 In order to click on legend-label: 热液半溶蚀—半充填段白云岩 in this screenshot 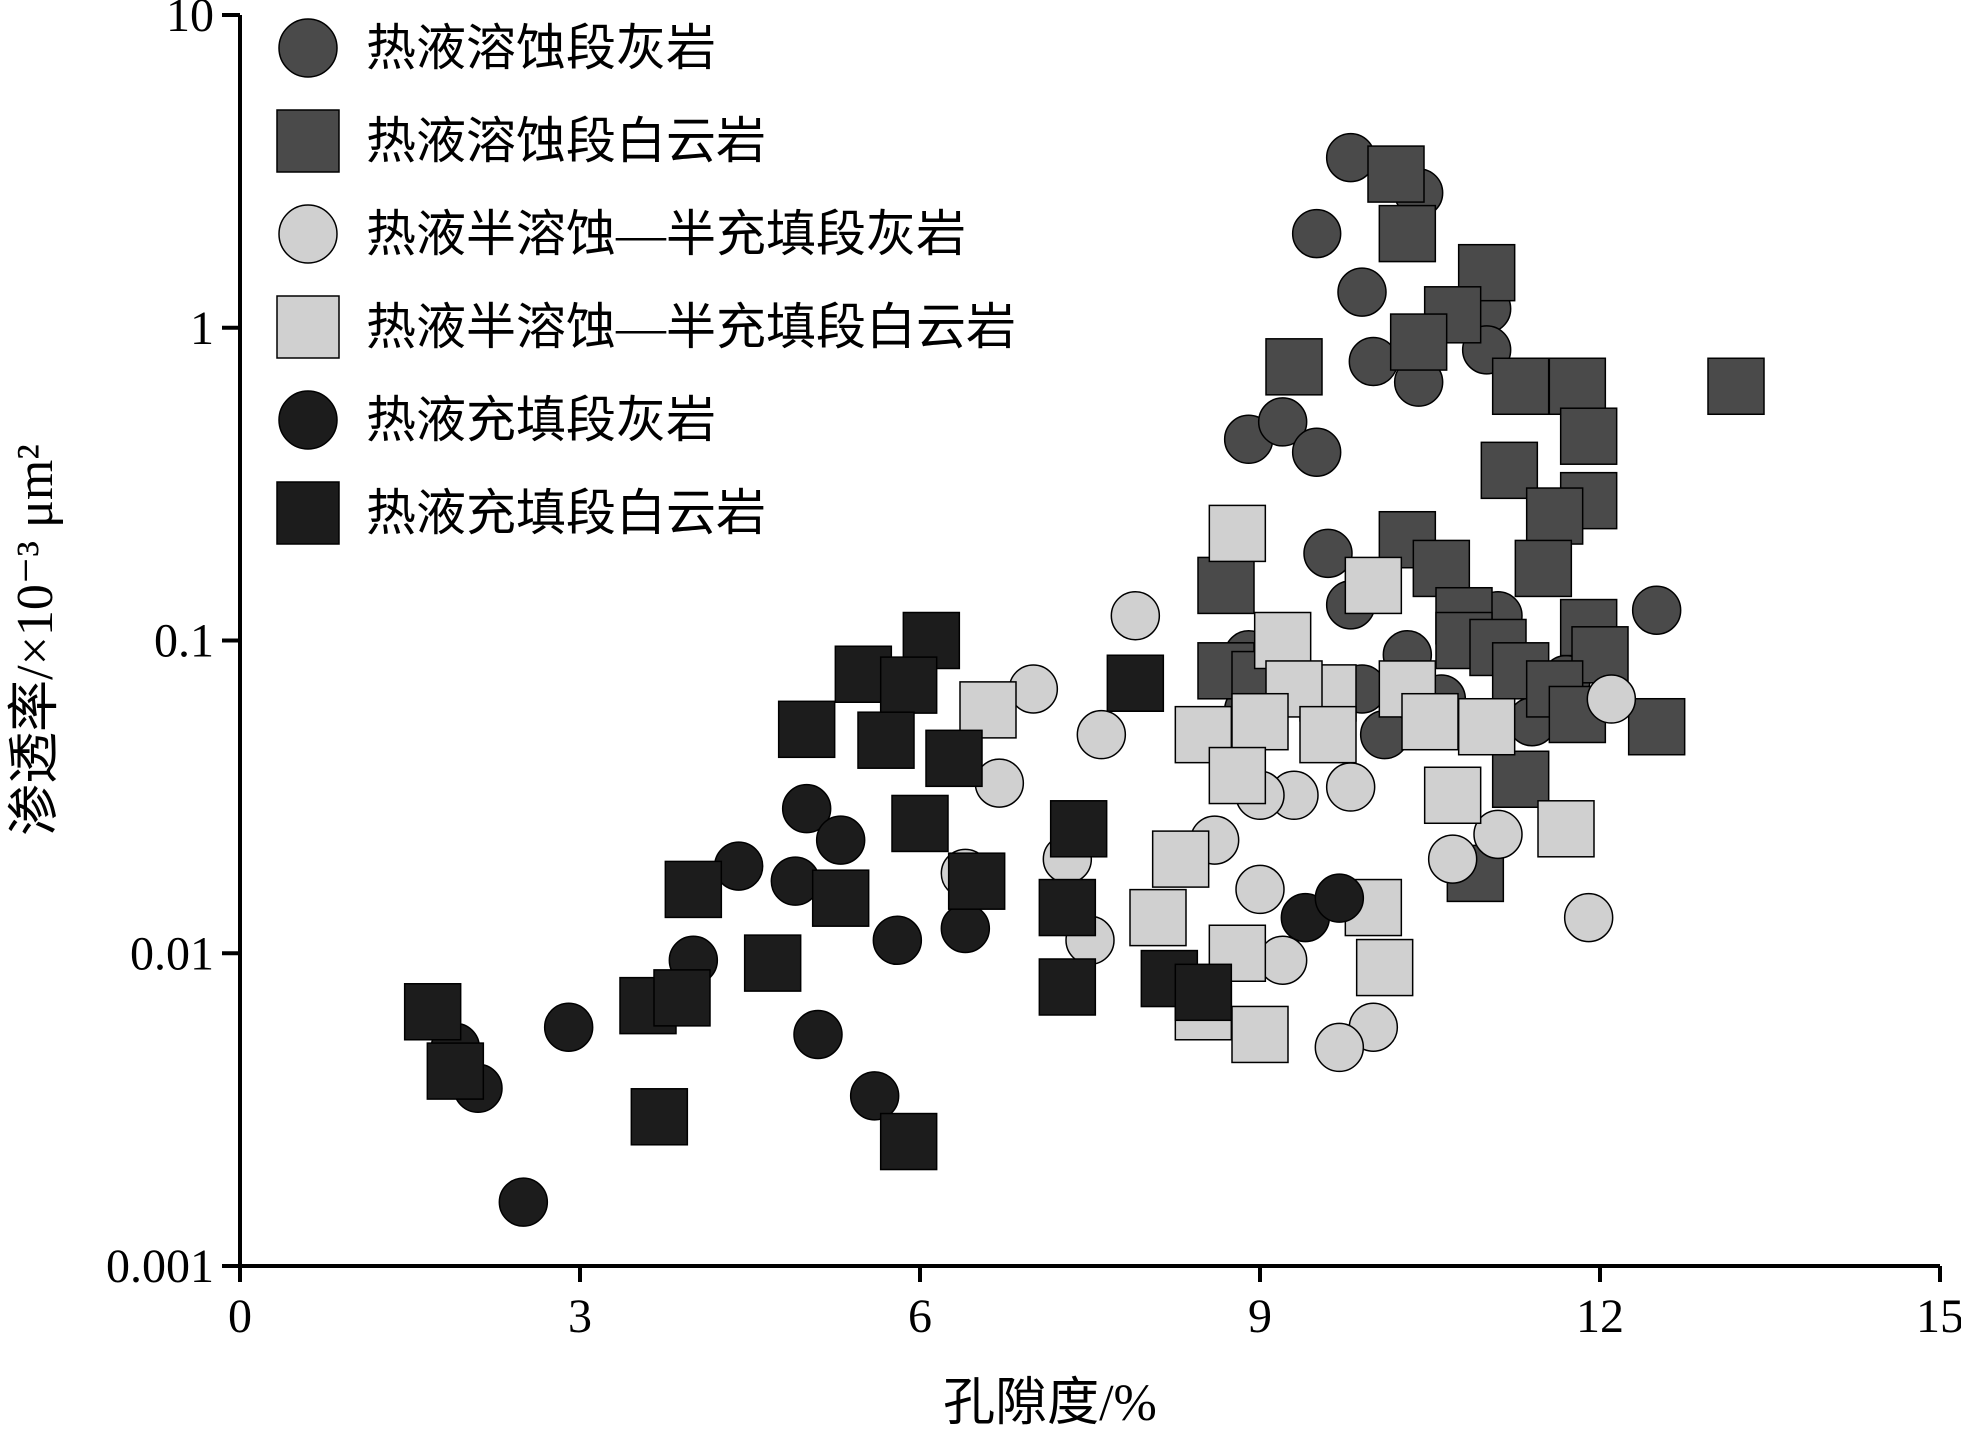, I will do `click(691, 327)`.